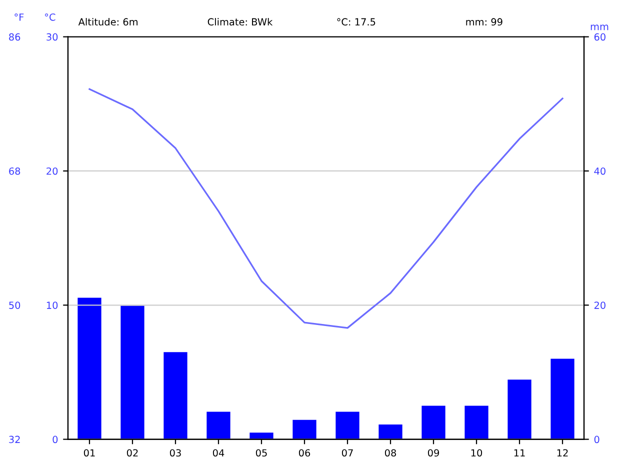 Image resolution: width=618 pixels, height=460 pixels. What do you see at coordinates (261, 453) in the screenshot?
I see `x-tick-label: 05` at bounding box center [261, 453].